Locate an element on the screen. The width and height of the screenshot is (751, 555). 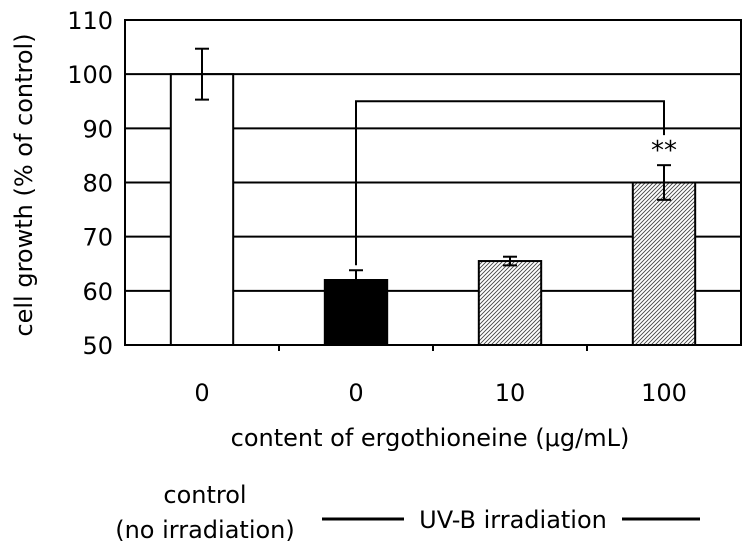
group-label-uvb: UV-B irradiation is located at coordinates (513, 520).